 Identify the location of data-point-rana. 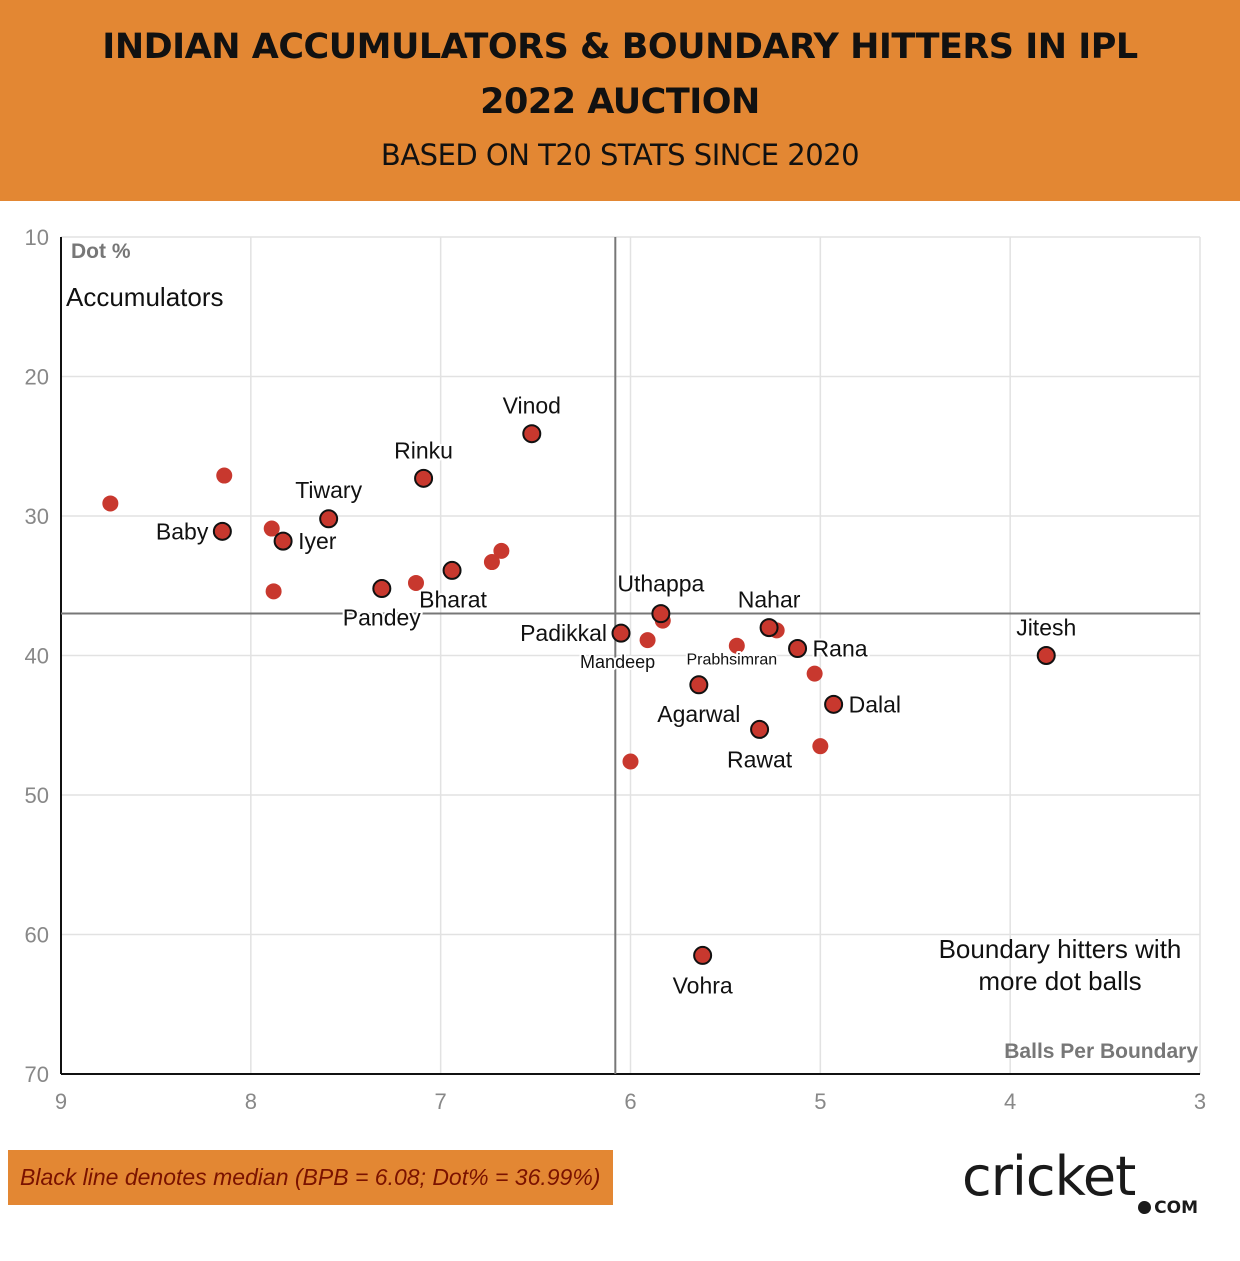
(798, 649).